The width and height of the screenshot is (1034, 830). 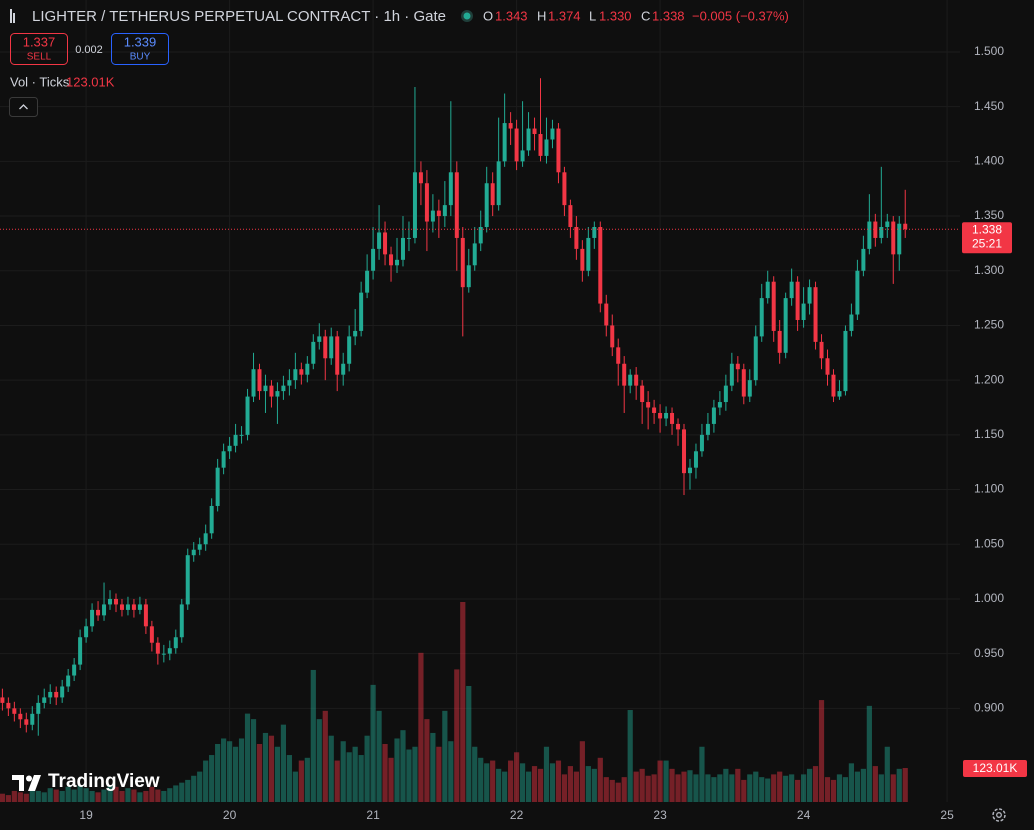 I want to click on x-tick-label: 19, so click(x=86, y=815).